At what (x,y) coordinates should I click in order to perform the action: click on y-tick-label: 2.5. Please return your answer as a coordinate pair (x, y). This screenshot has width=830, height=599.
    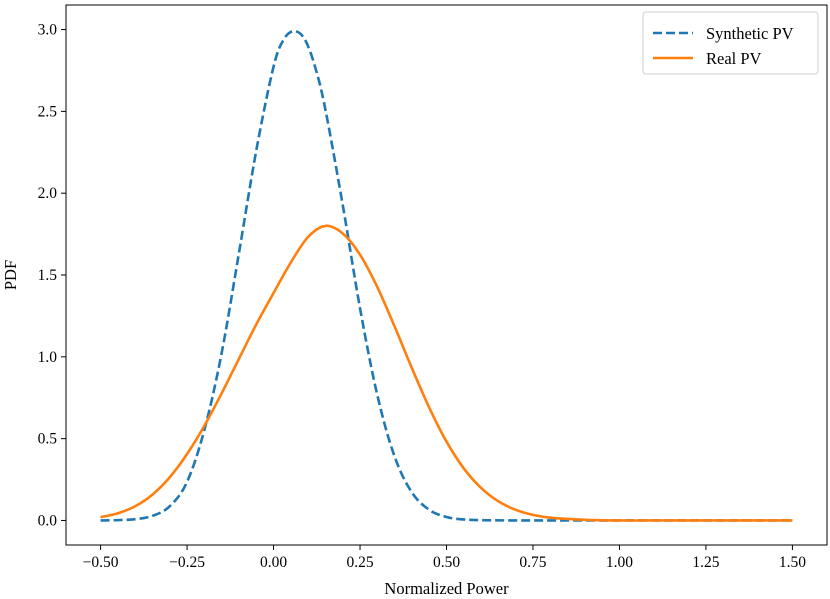
    Looking at the image, I should click on (48, 111).